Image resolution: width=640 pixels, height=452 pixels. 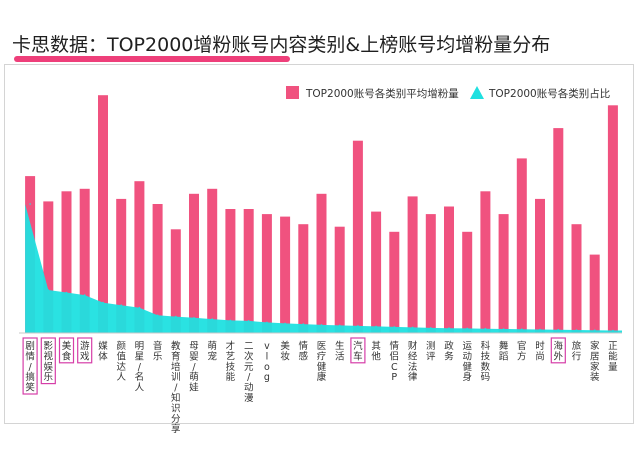 I want to click on x-tick-label-6: 明星/名人, so click(x=140, y=367).